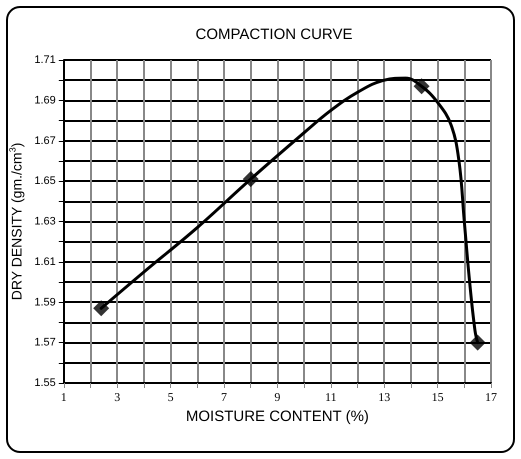 The width and height of the screenshot is (521, 459). What do you see at coordinates (45, 302) in the screenshot?
I see `y-tick-label: 1.59` at bounding box center [45, 302].